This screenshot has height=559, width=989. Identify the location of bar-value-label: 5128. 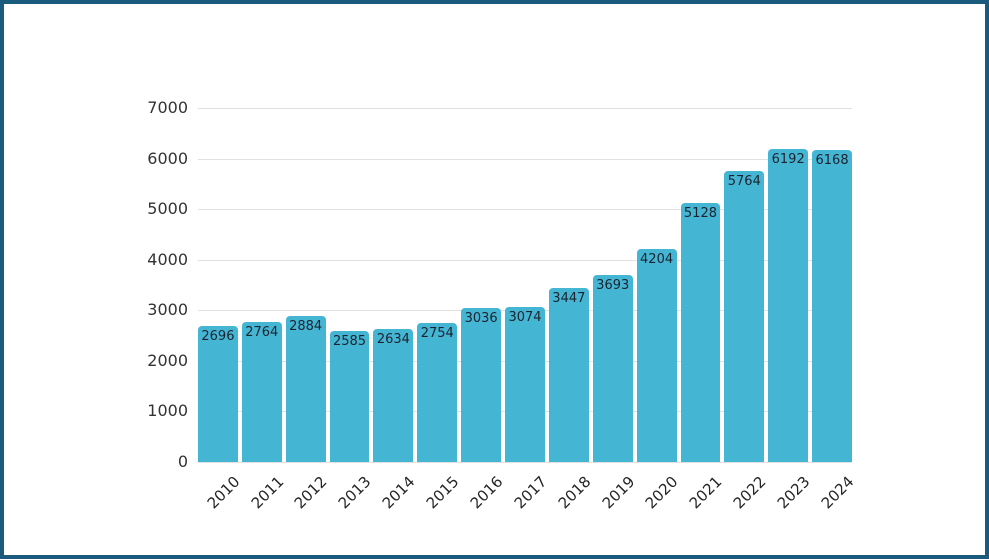
(700, 213).